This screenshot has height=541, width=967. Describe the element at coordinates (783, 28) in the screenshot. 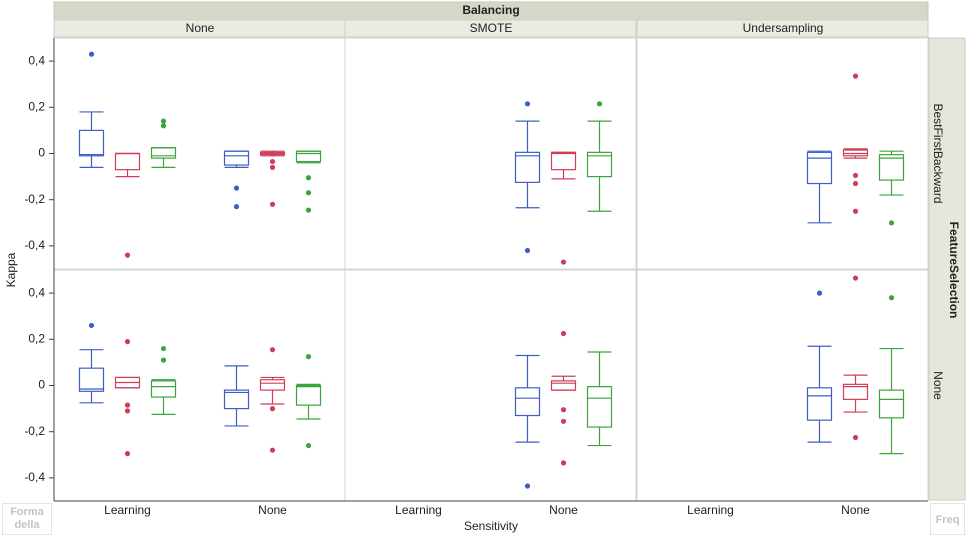

I see `column-label: Undersampling` at that location.